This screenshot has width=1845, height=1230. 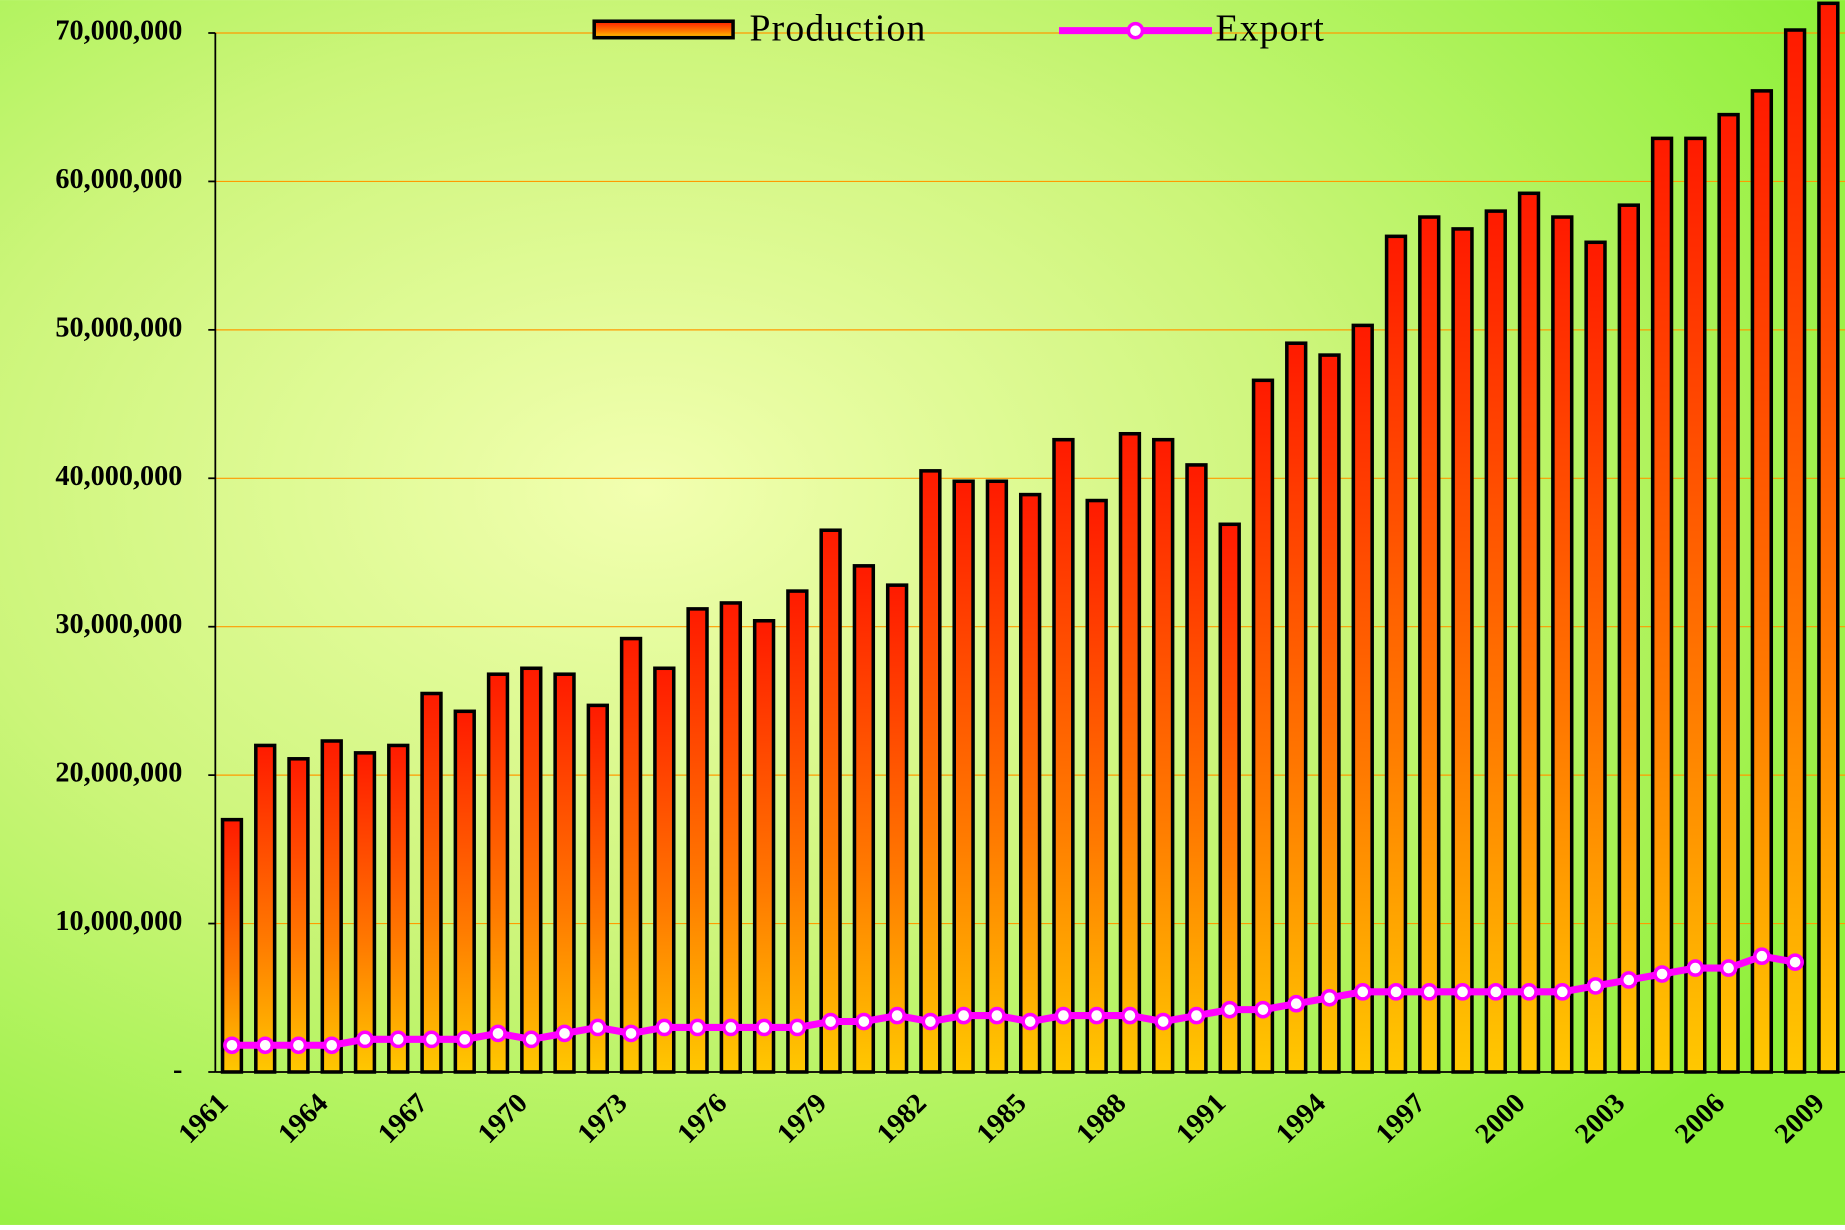 What do you see at coordinates (1270, 28) in the screenshot?
I see `legend-label: Export` at bounding box center [1270, 28].